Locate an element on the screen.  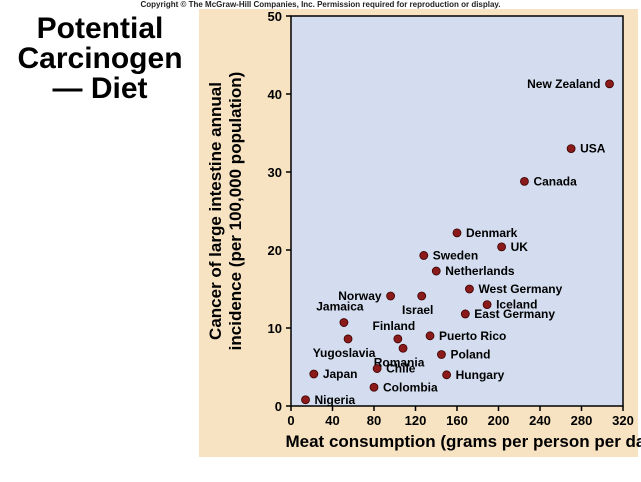
x-tick-label: 120 is located at coordinates (416, 420).